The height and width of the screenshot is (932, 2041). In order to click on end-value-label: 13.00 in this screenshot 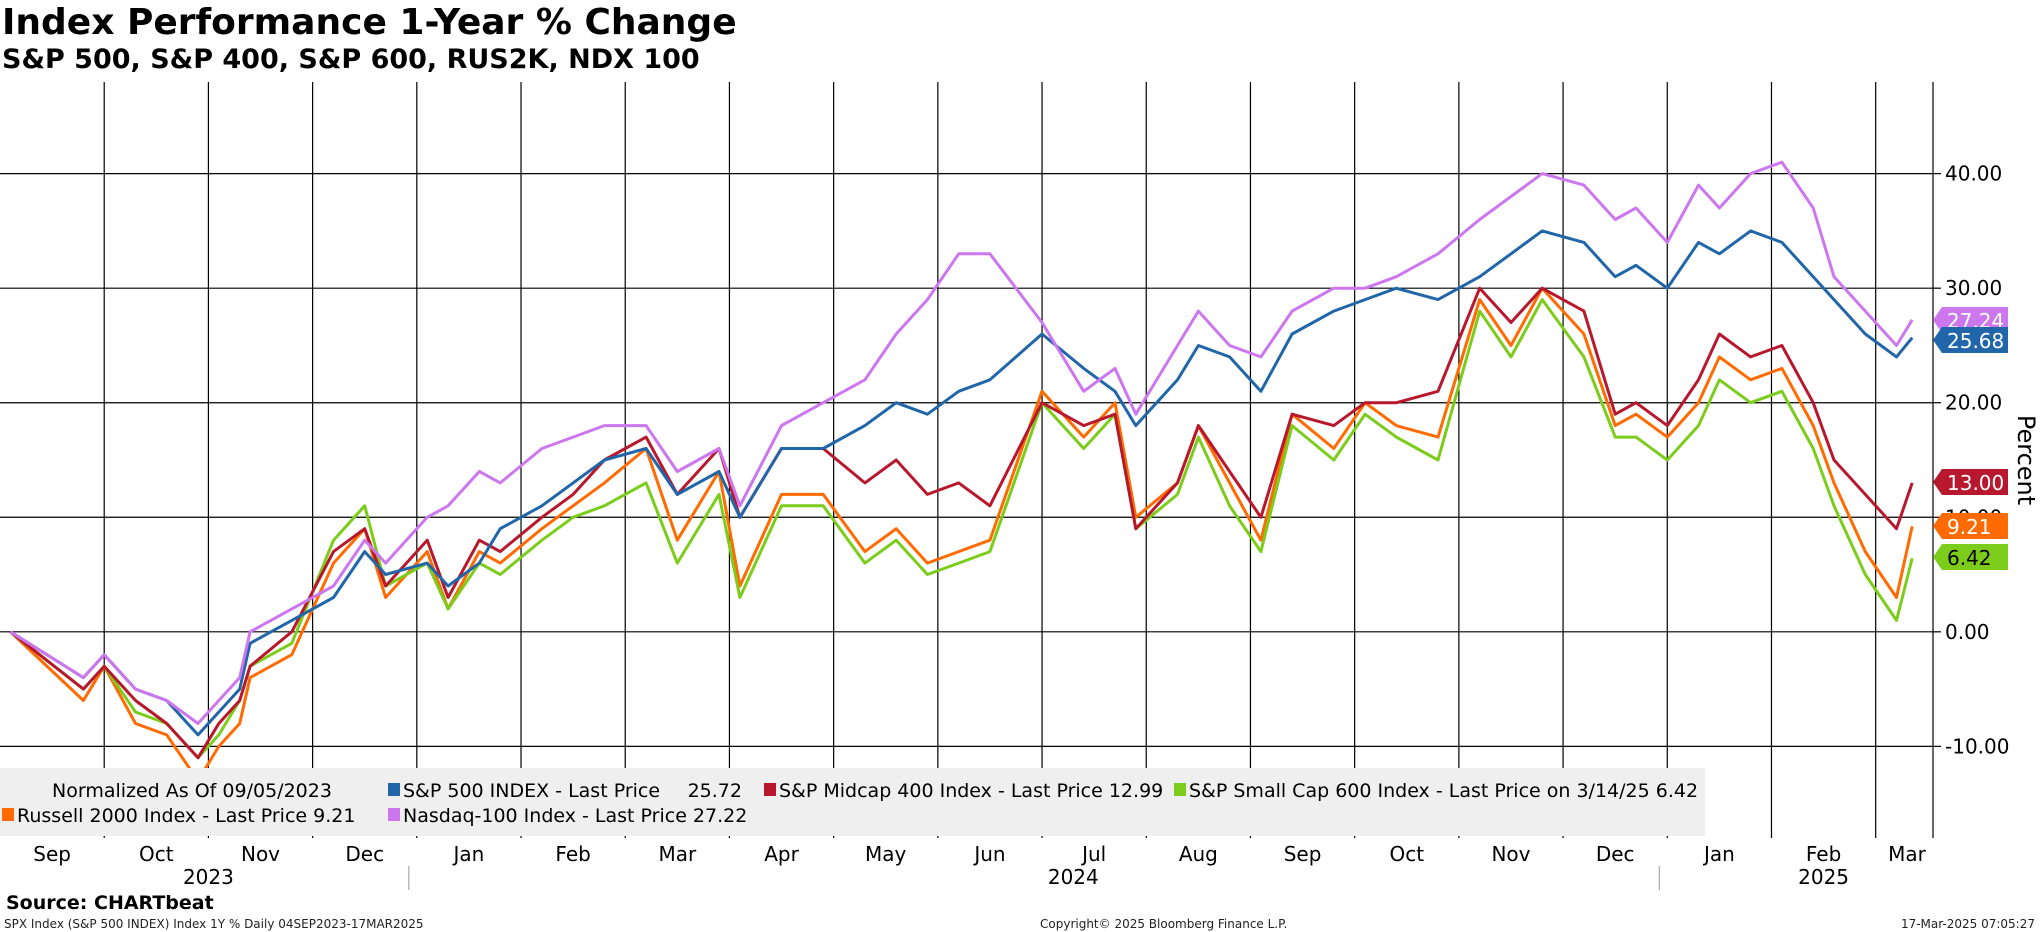, I will do `click(1975, 483)`.